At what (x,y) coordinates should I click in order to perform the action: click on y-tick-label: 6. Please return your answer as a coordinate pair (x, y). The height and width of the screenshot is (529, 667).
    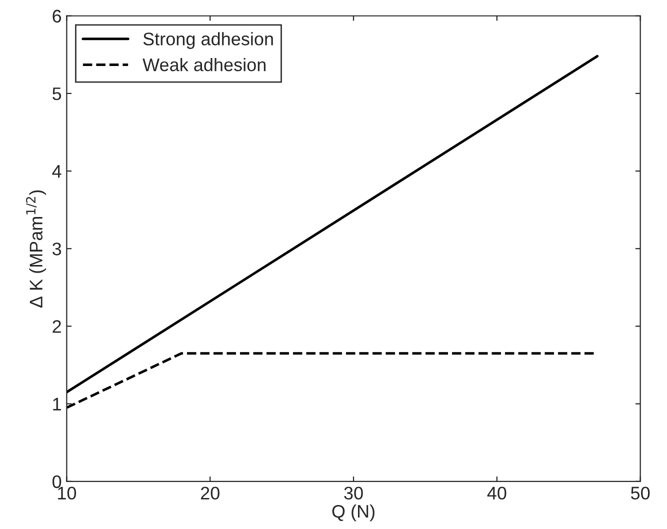
    Looking at the image, I should click on (57, 16).